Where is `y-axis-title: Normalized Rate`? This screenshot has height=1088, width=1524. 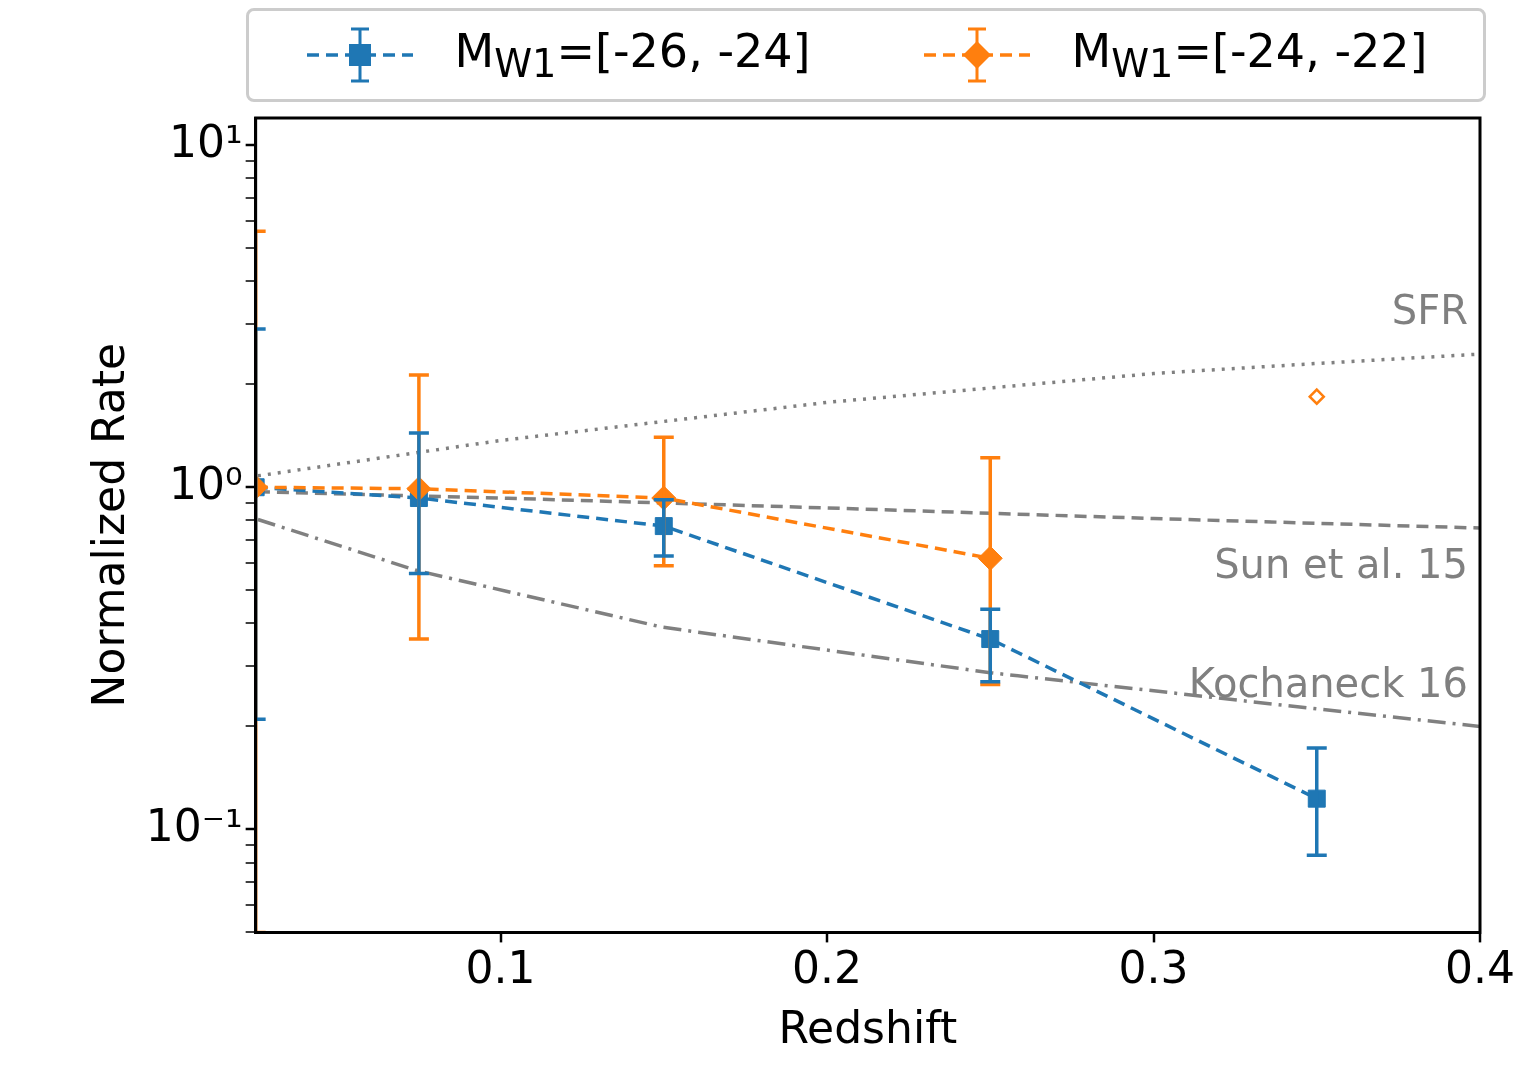
y-axis-title: Normalized Rate is located at coordinates (108, 525).